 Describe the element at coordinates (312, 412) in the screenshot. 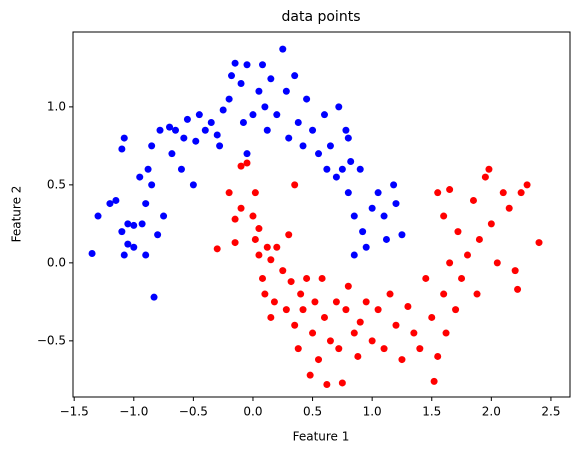

I see `x-tick-label: 0.5` at that location.